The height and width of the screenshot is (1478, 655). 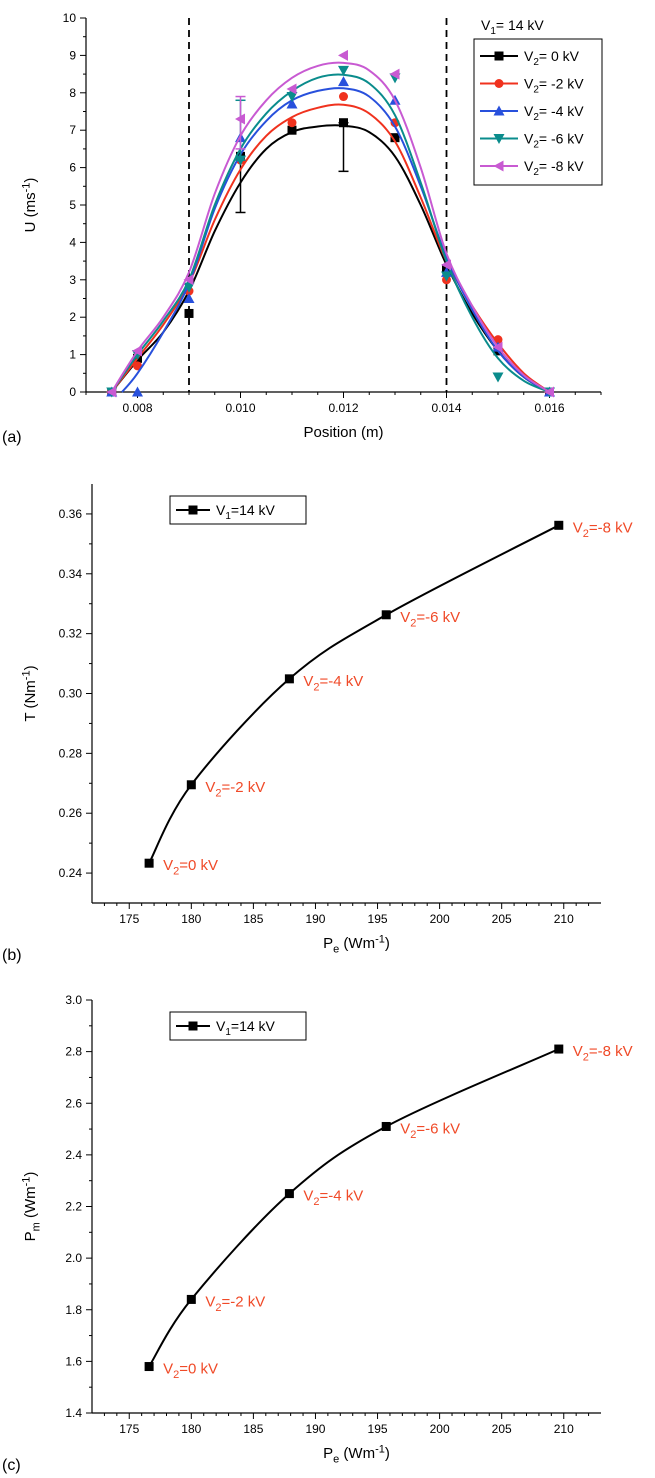 What do you see at coordinates (430, 1130) in the screenshot?
I see `point-annotation: V2=-6 kV` at bounding box center [430, 1130].